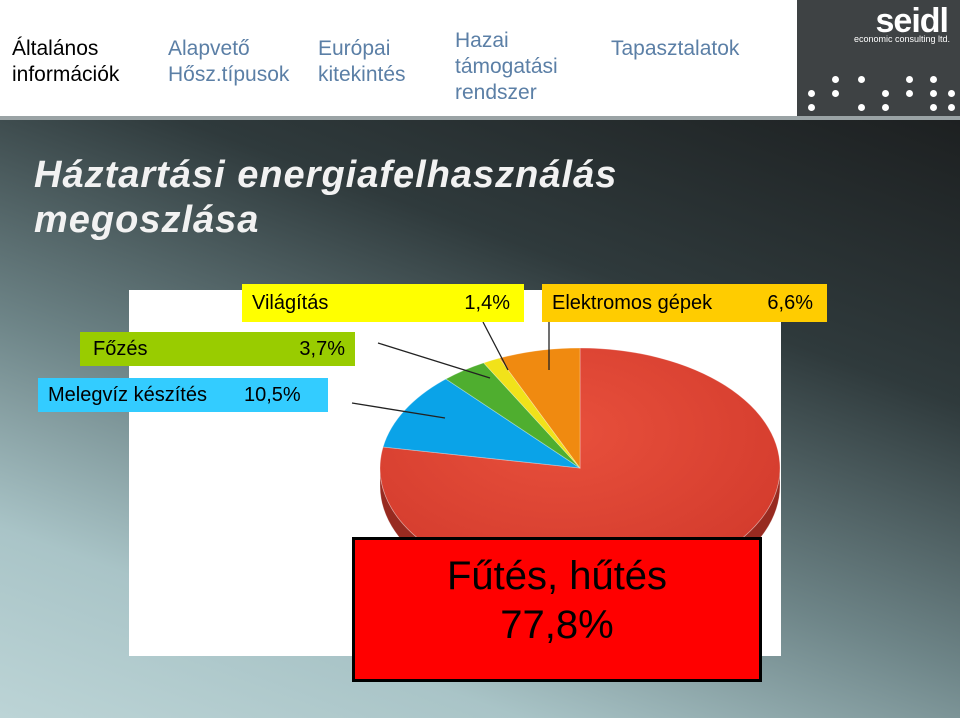 The width and height of the screenshot is (960, 718). What do you see at coordinates (322, 349) in the screenshot?
I see `label-fozes-value: 3,7%` at bounding box center [322, 349].